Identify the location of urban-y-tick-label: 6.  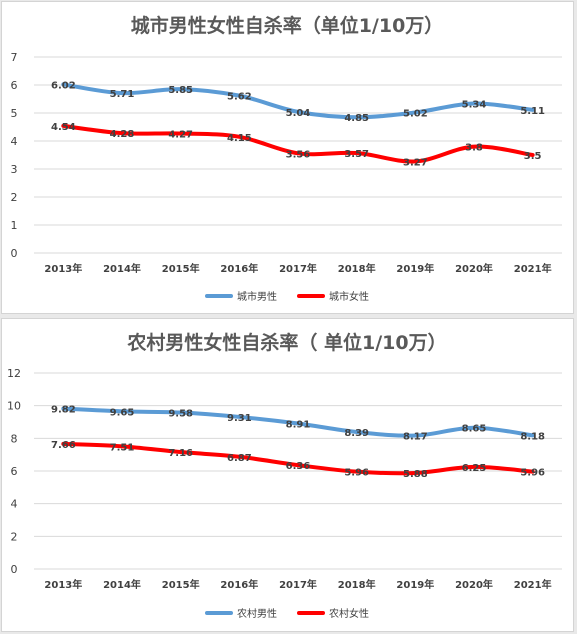
(14, 85).